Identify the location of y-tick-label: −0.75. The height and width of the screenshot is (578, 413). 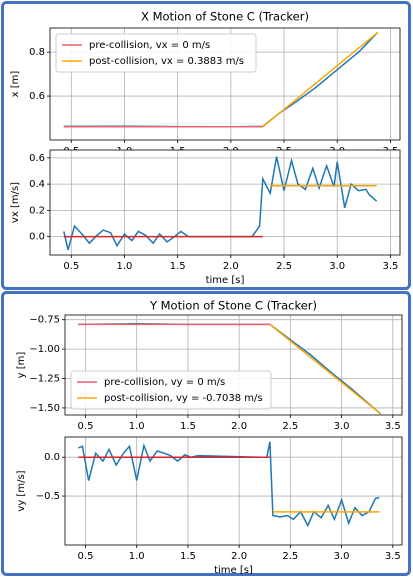
(44, 320).